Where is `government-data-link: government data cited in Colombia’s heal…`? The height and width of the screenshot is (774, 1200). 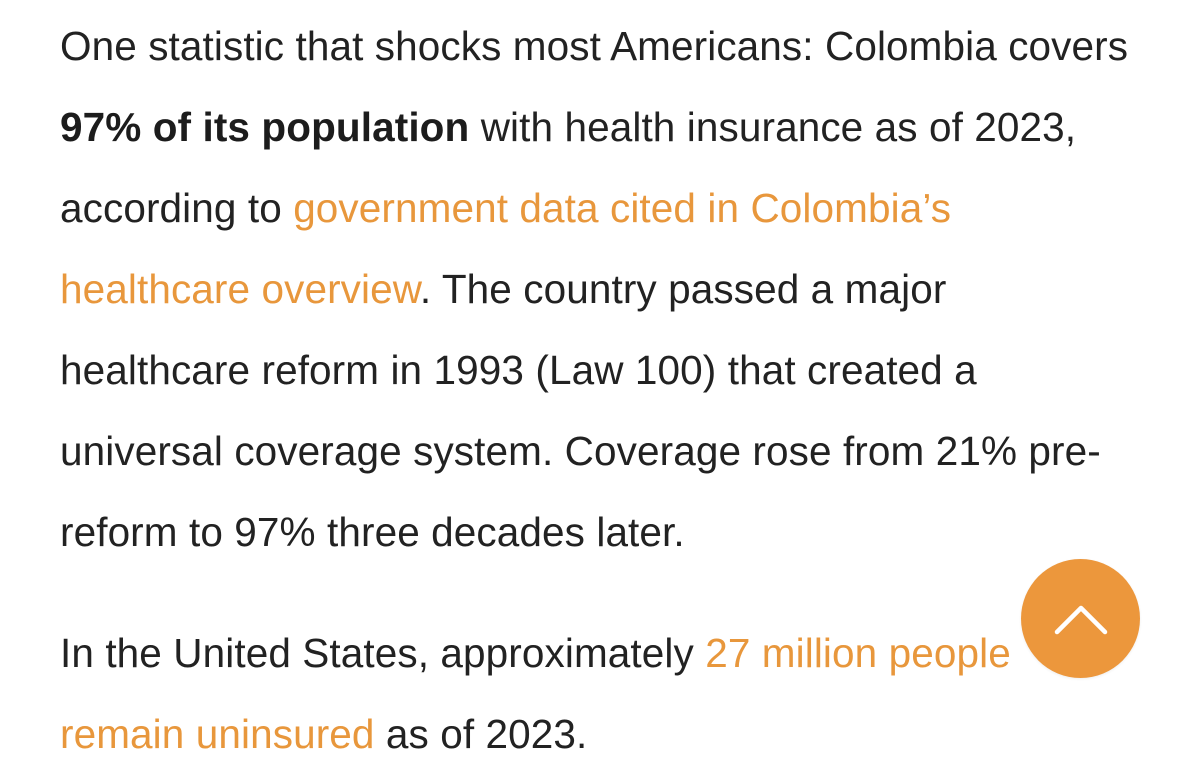 government-data-link: government data cited in Colombia’s heal… is located at coordinates (506, 248).